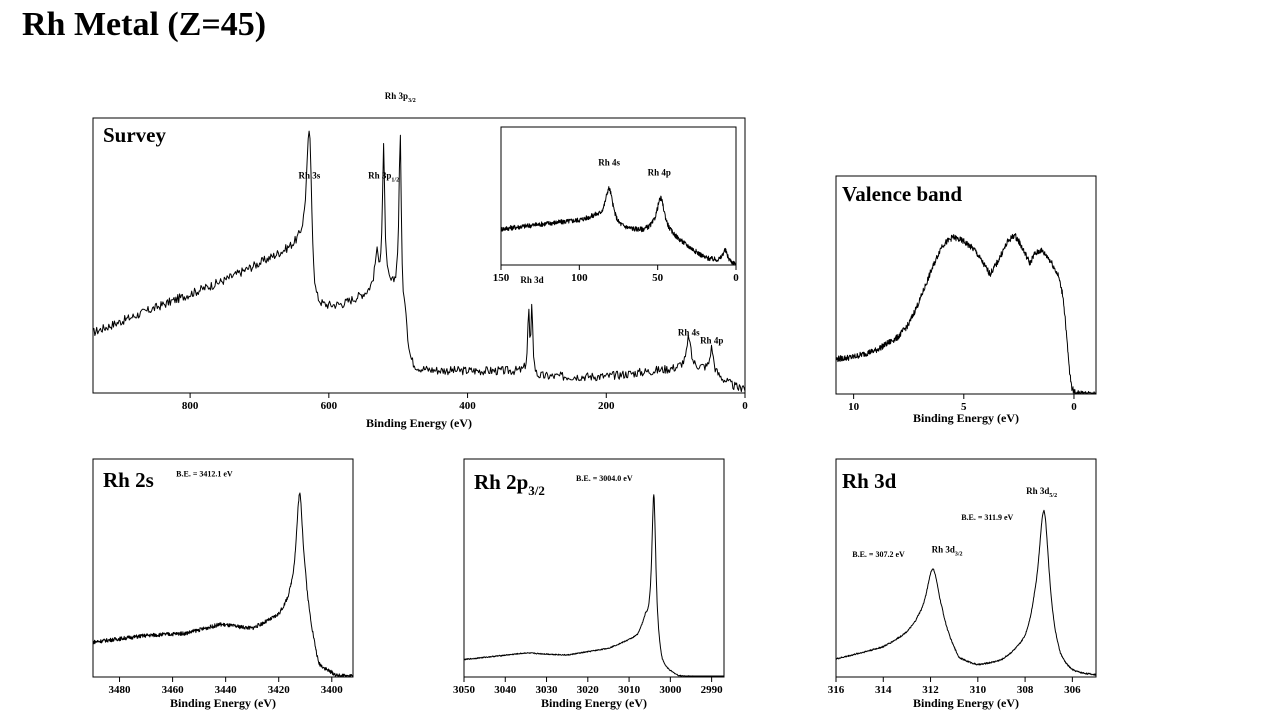  I want to click on rh-3d-tick-label-312: 312, so click(930, 690).